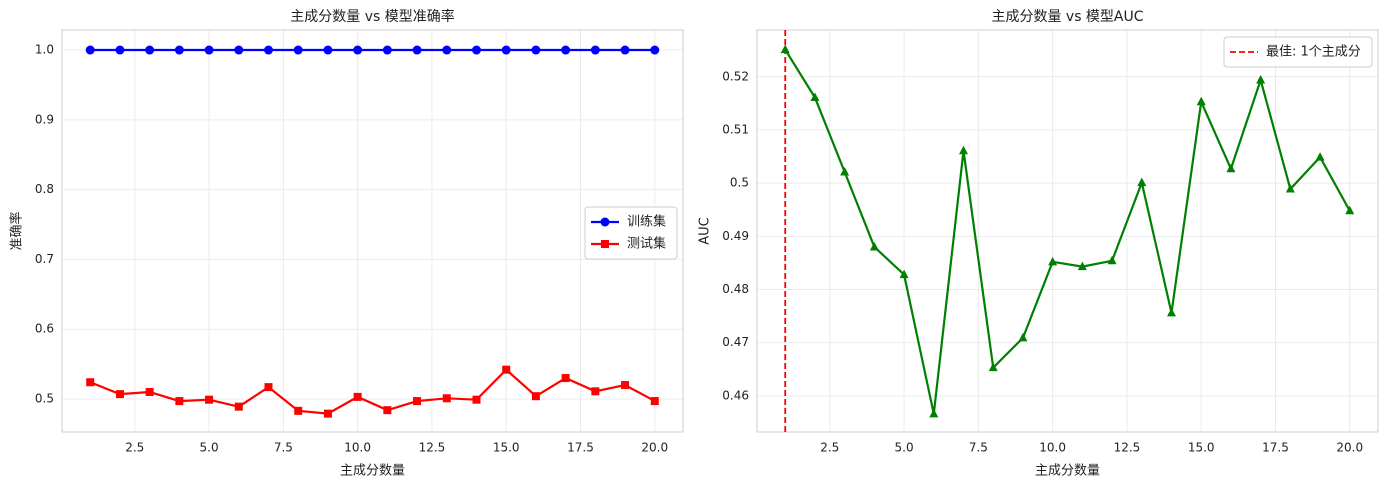 The width and height of the screenshot is (1389, 490). What do you see at coordinates (372, 391) in the screenshot?
I see `series-line` at bounding box center [372, 391].